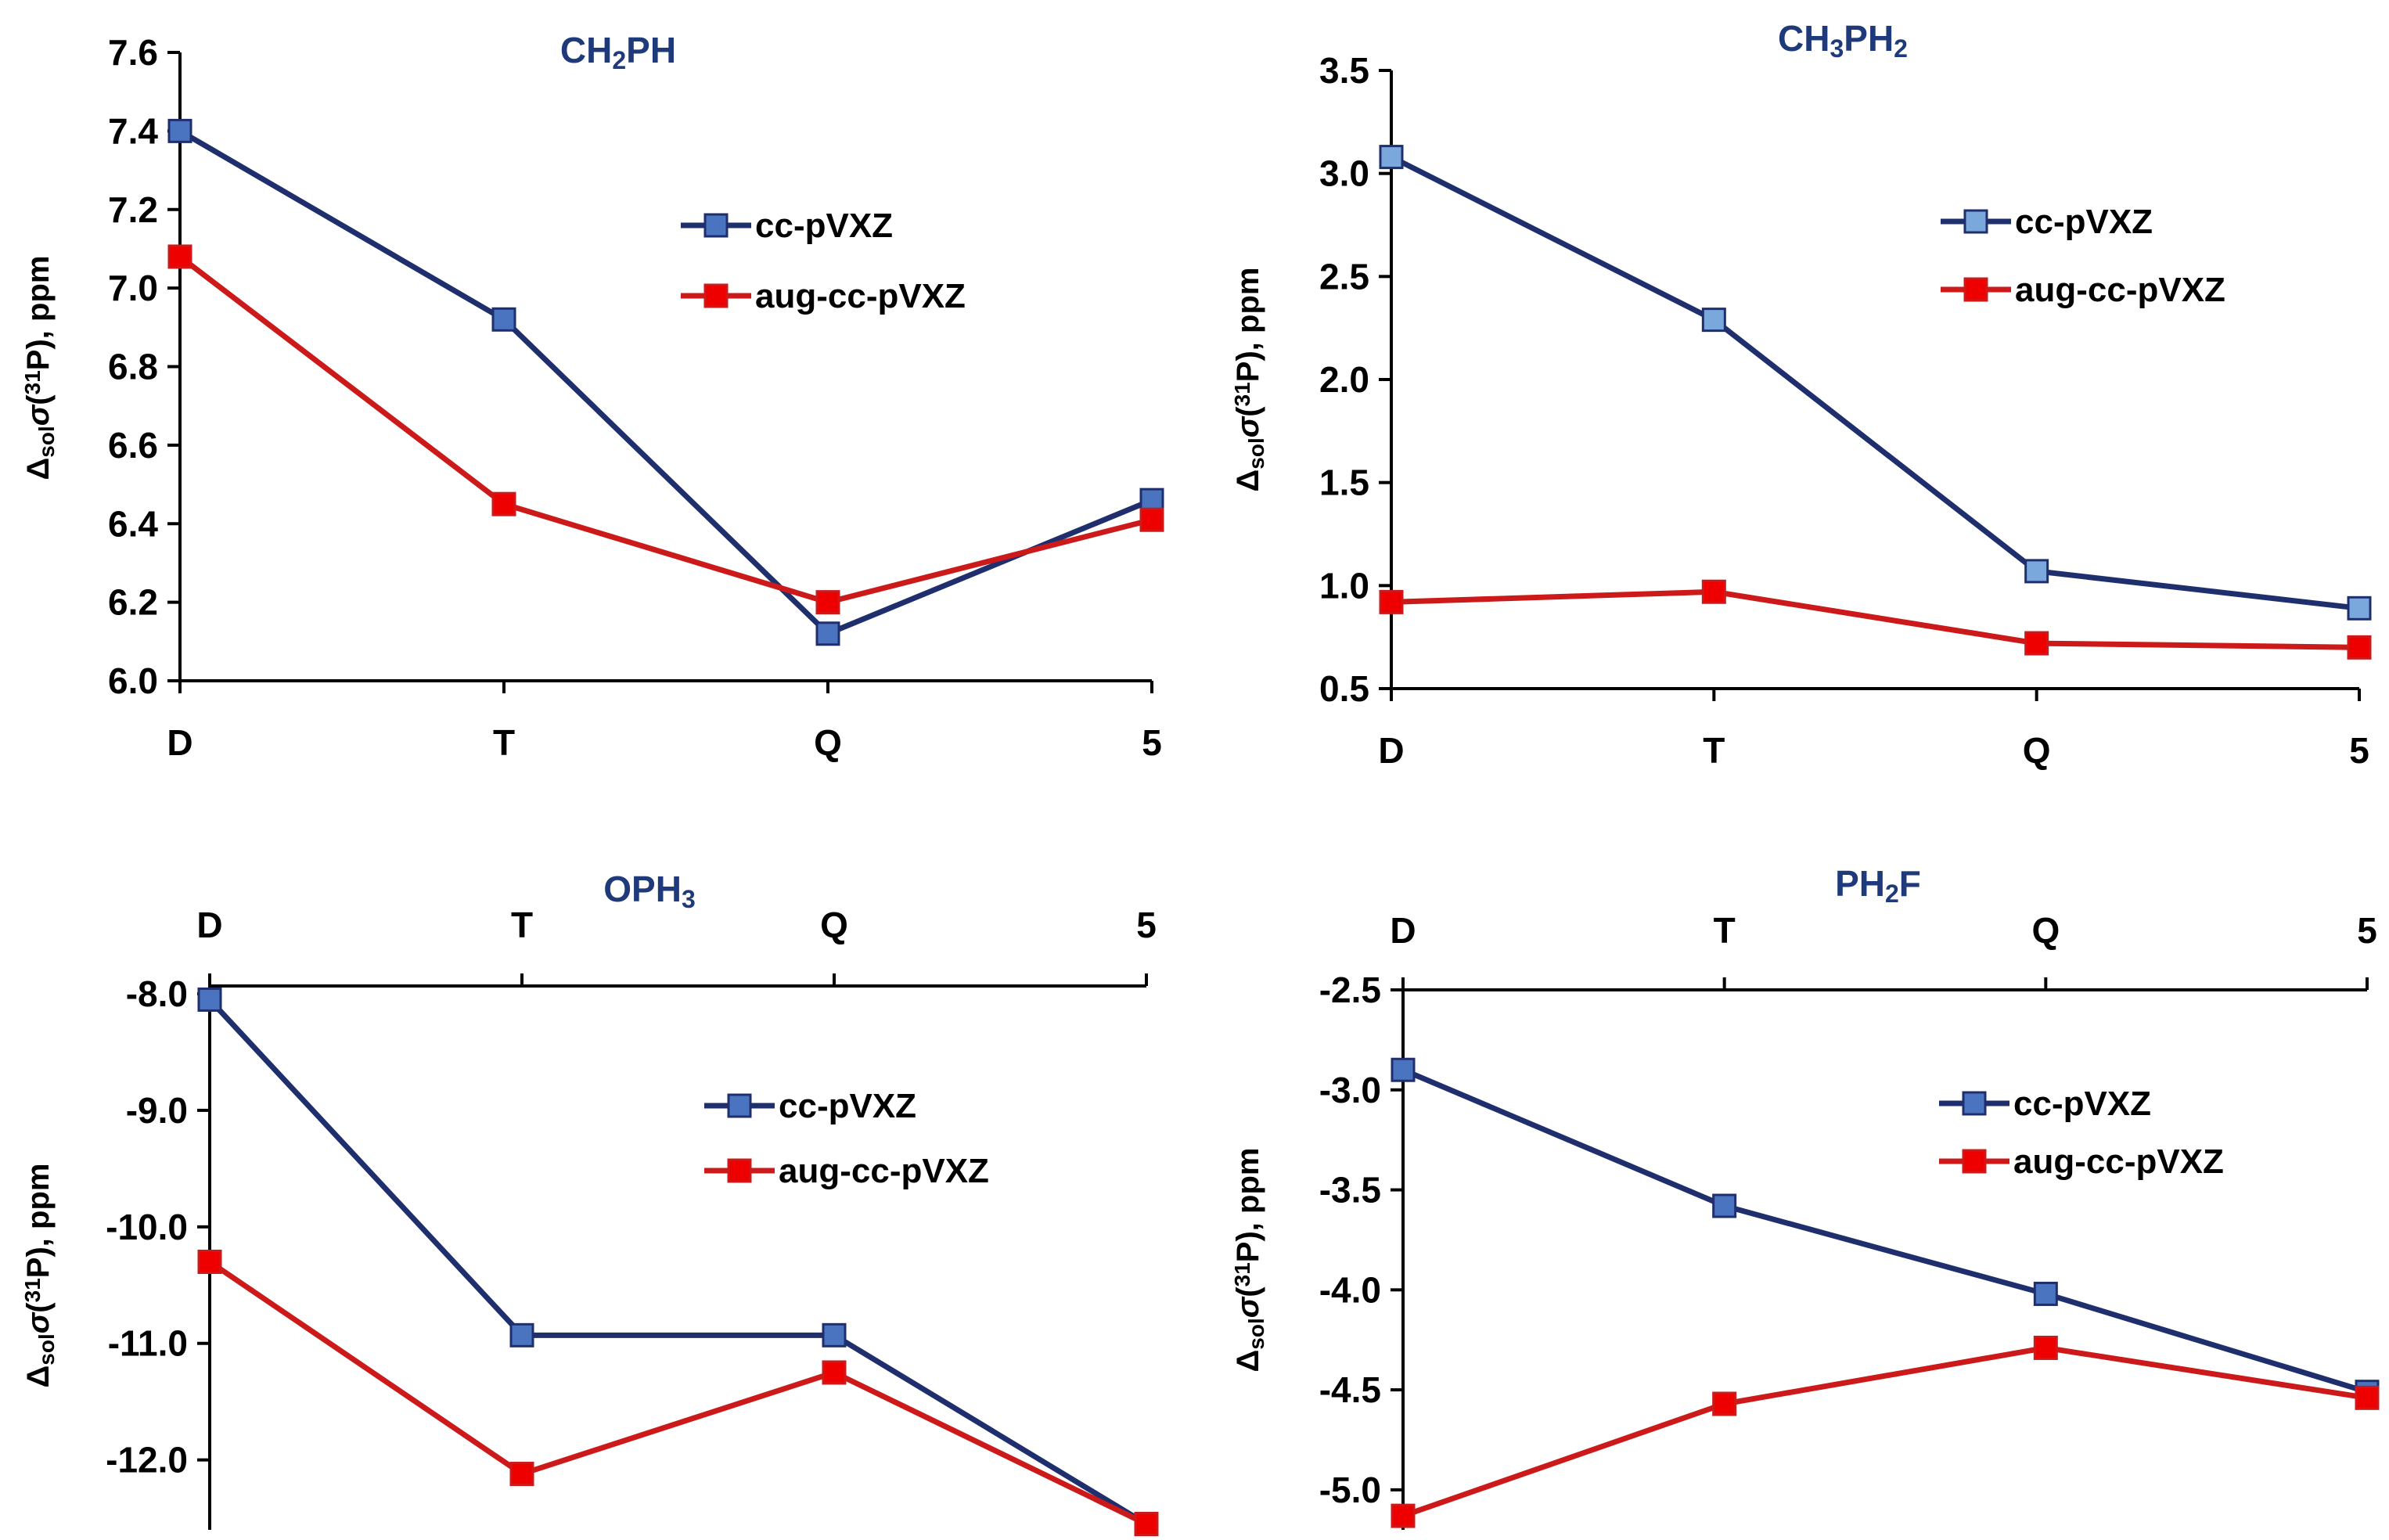 The width and height of the screenshot is (2389, 1540). What do you see at coordinates (133, 52) in the screenshot?
I see `y-tick-label: 7.6` at bounding box center [133, 52].